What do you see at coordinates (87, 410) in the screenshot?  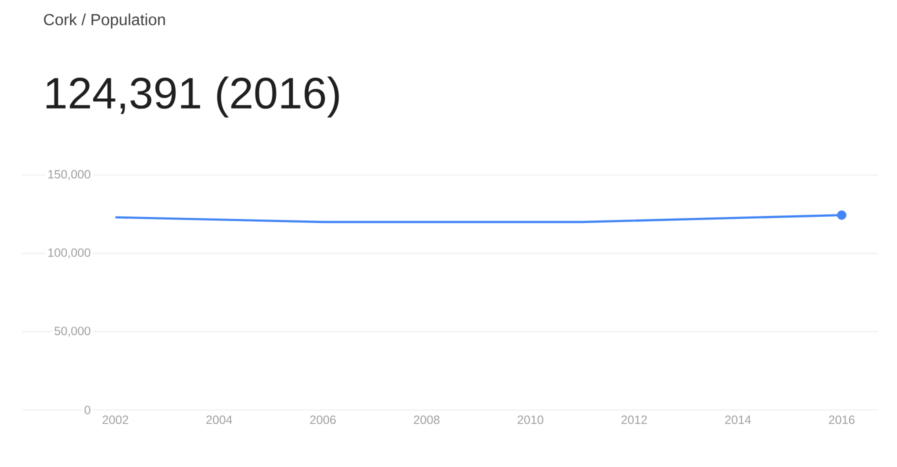 I see `y-tick-label: 0` at bounding box center [87, 410].